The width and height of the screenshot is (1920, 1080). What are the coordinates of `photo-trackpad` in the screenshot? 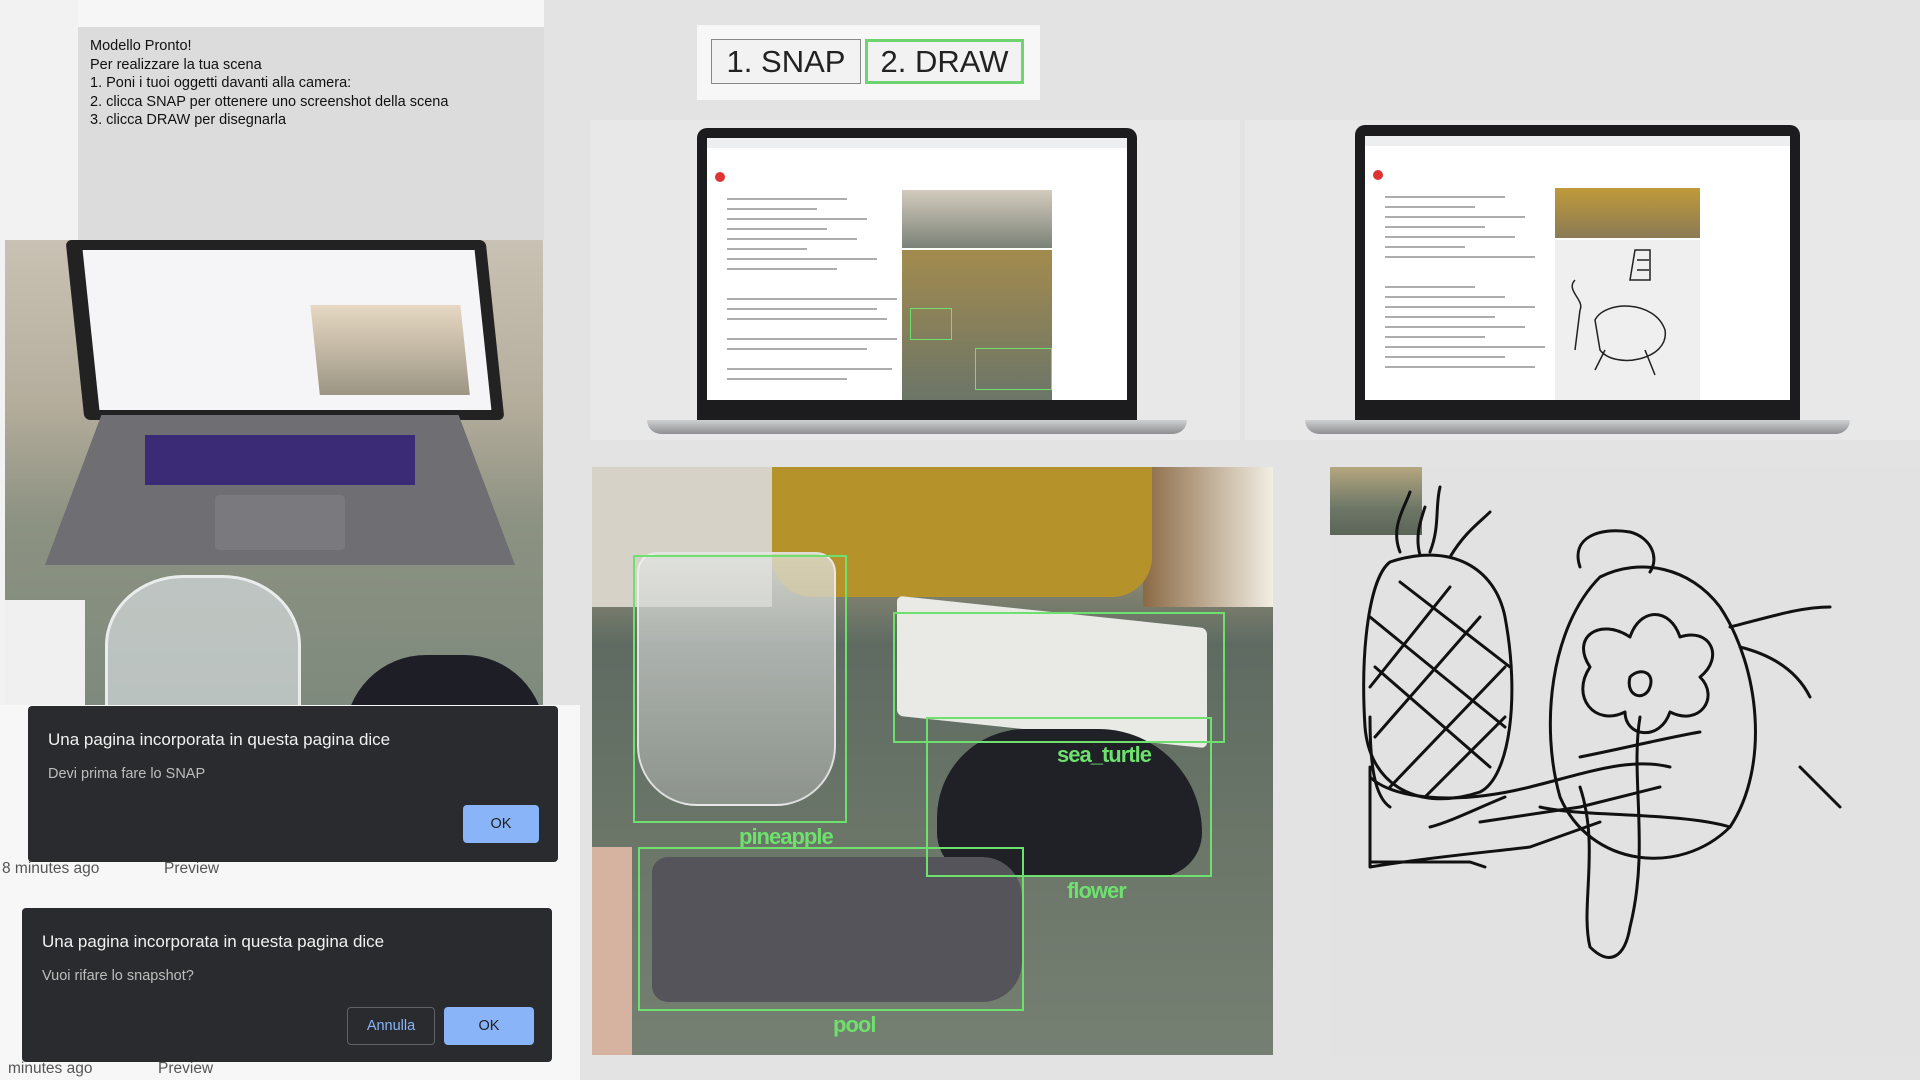 It's located at (280, 522).